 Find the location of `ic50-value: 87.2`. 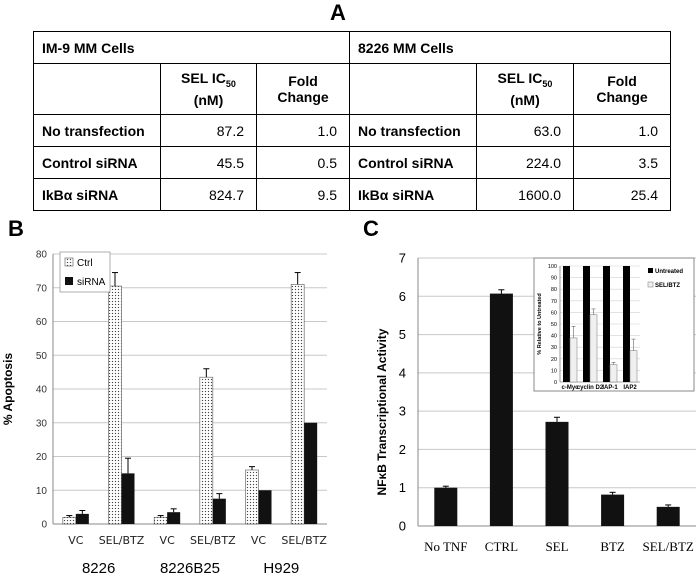

ic50-value: 87.2 is located at coordinates (208, 130).